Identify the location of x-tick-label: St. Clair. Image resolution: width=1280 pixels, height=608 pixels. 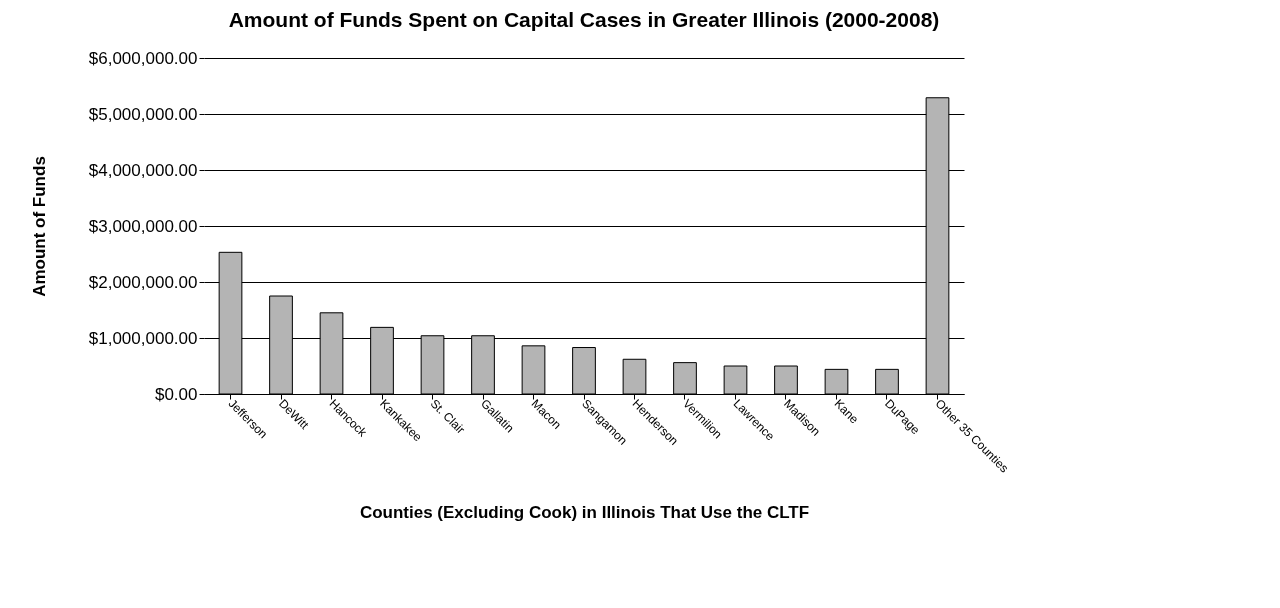
(447, 416).